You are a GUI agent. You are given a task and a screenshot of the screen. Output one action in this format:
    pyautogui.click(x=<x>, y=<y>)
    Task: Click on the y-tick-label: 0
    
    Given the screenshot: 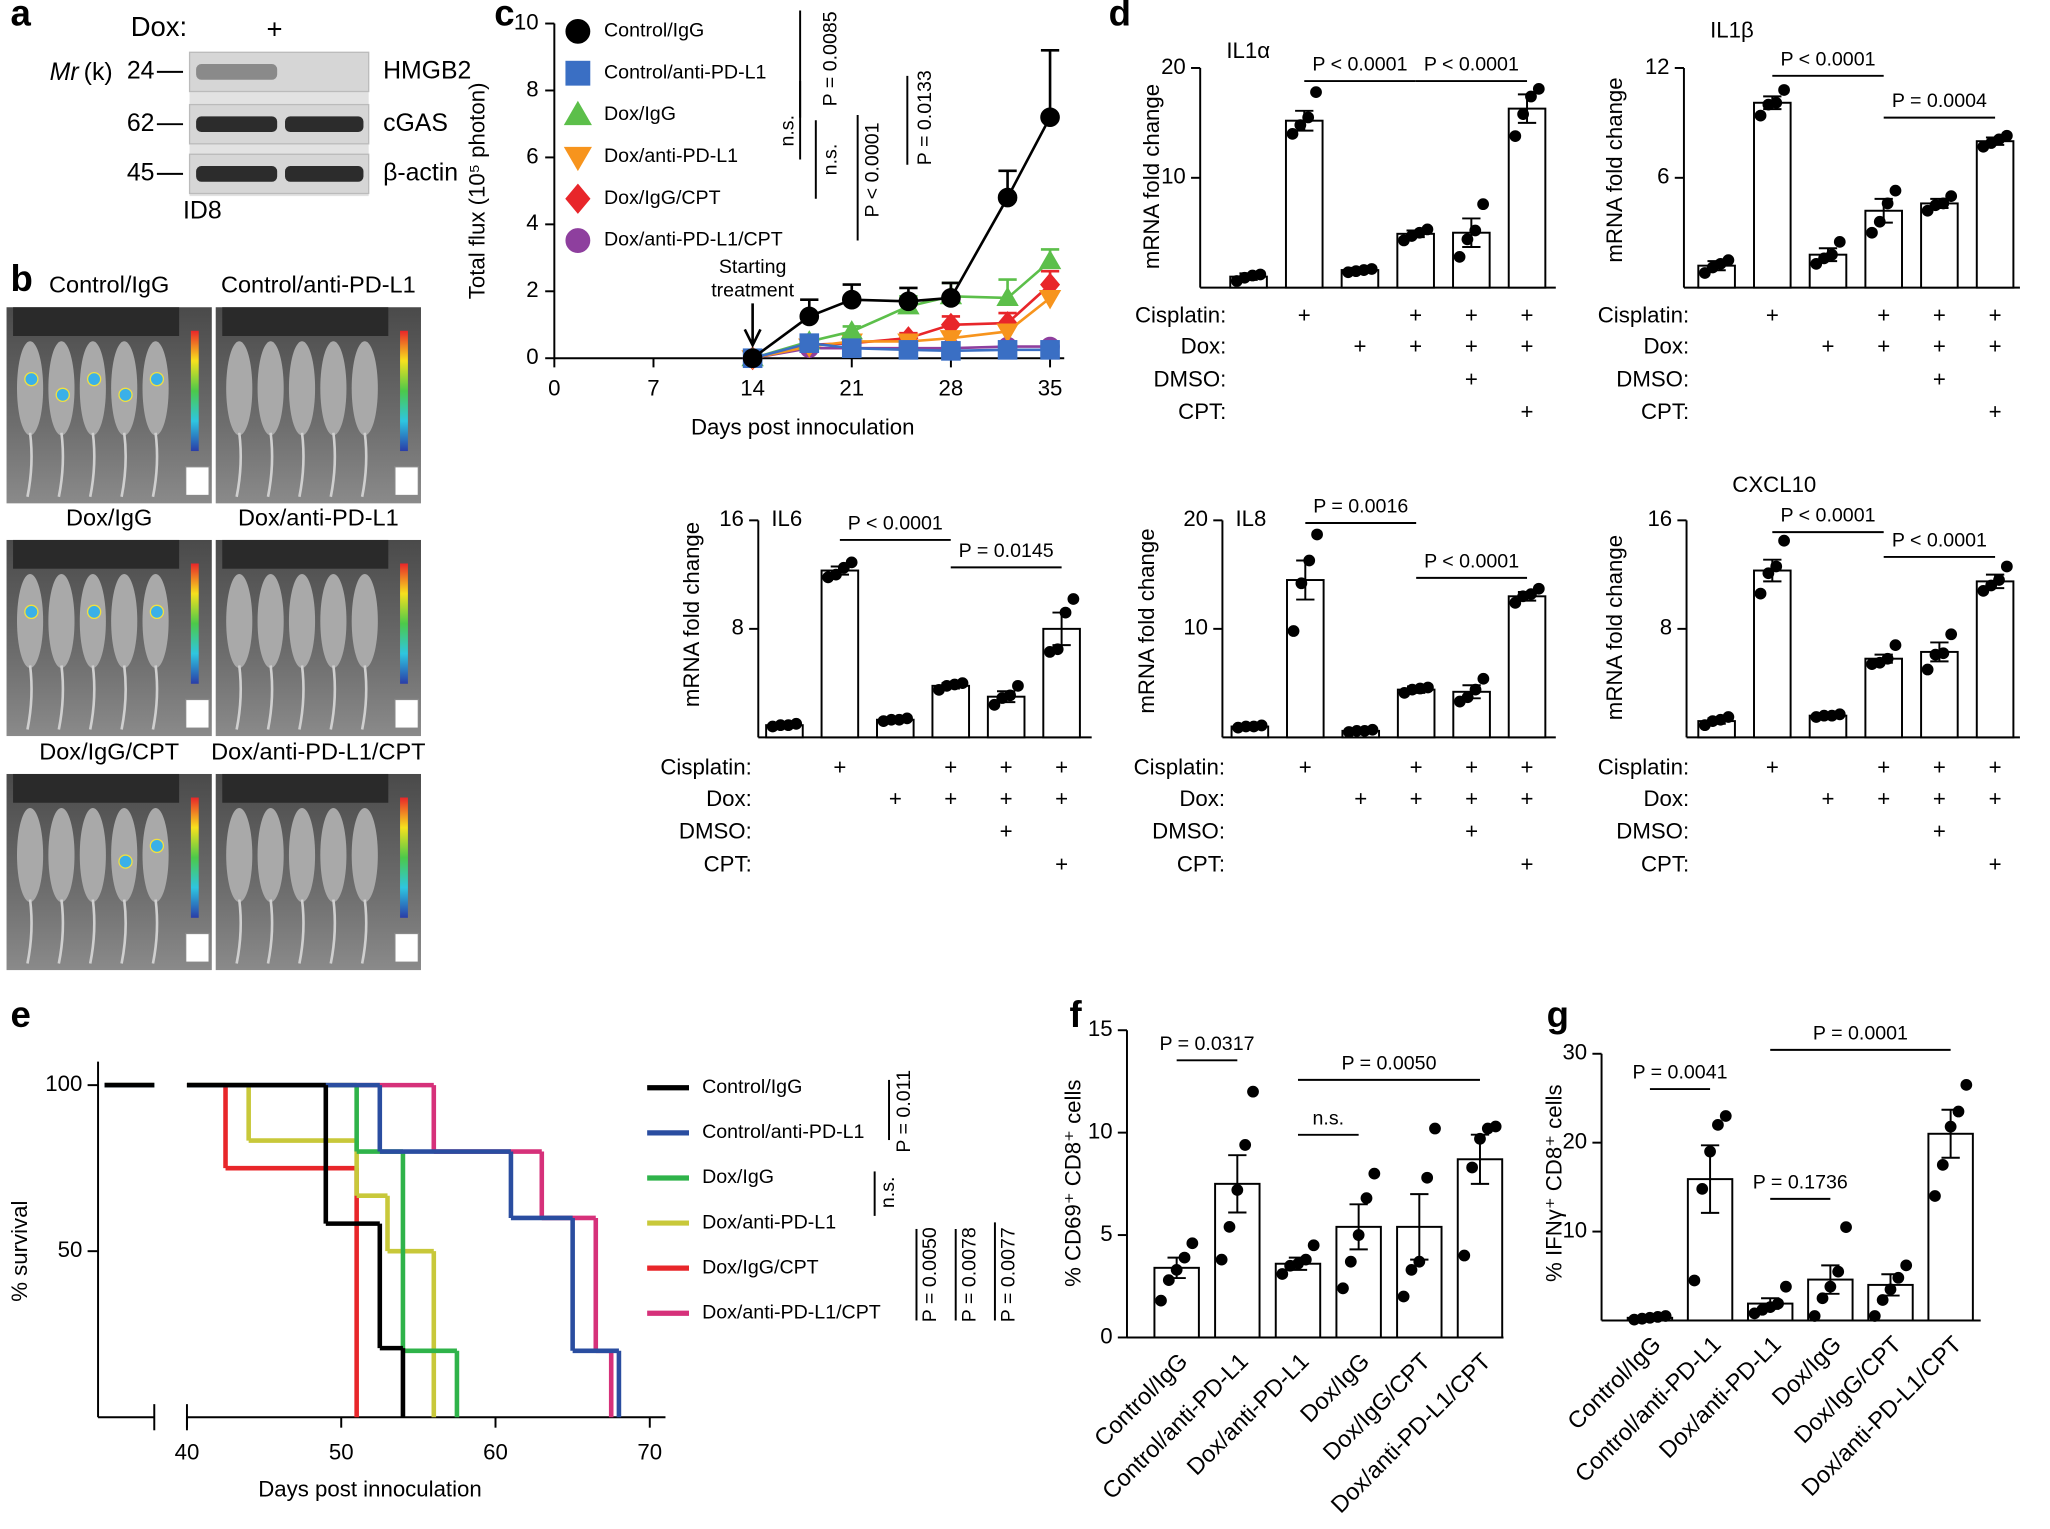 What is the action you would take?
    pyautogui.click(x=532, y=356)
    